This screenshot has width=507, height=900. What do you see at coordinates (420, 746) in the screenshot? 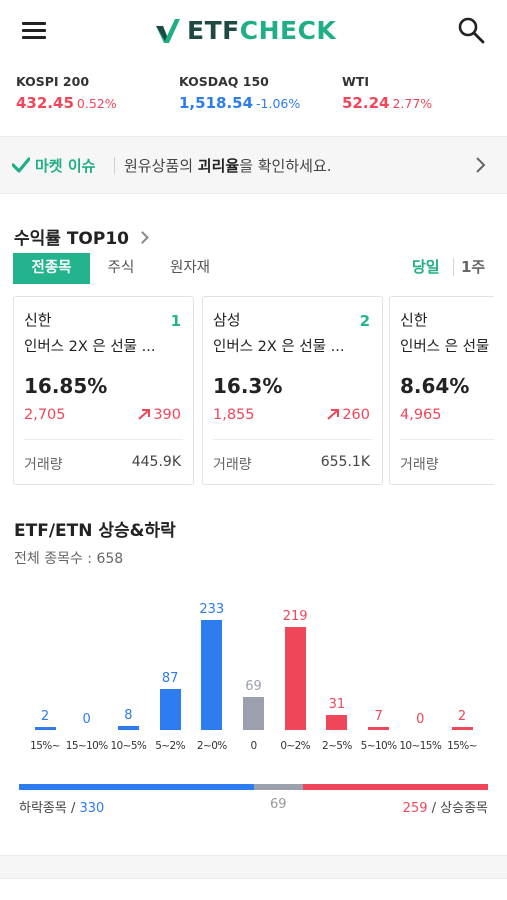
I see `chart-category-label: 10~15%` at bounding box center [420, 746].